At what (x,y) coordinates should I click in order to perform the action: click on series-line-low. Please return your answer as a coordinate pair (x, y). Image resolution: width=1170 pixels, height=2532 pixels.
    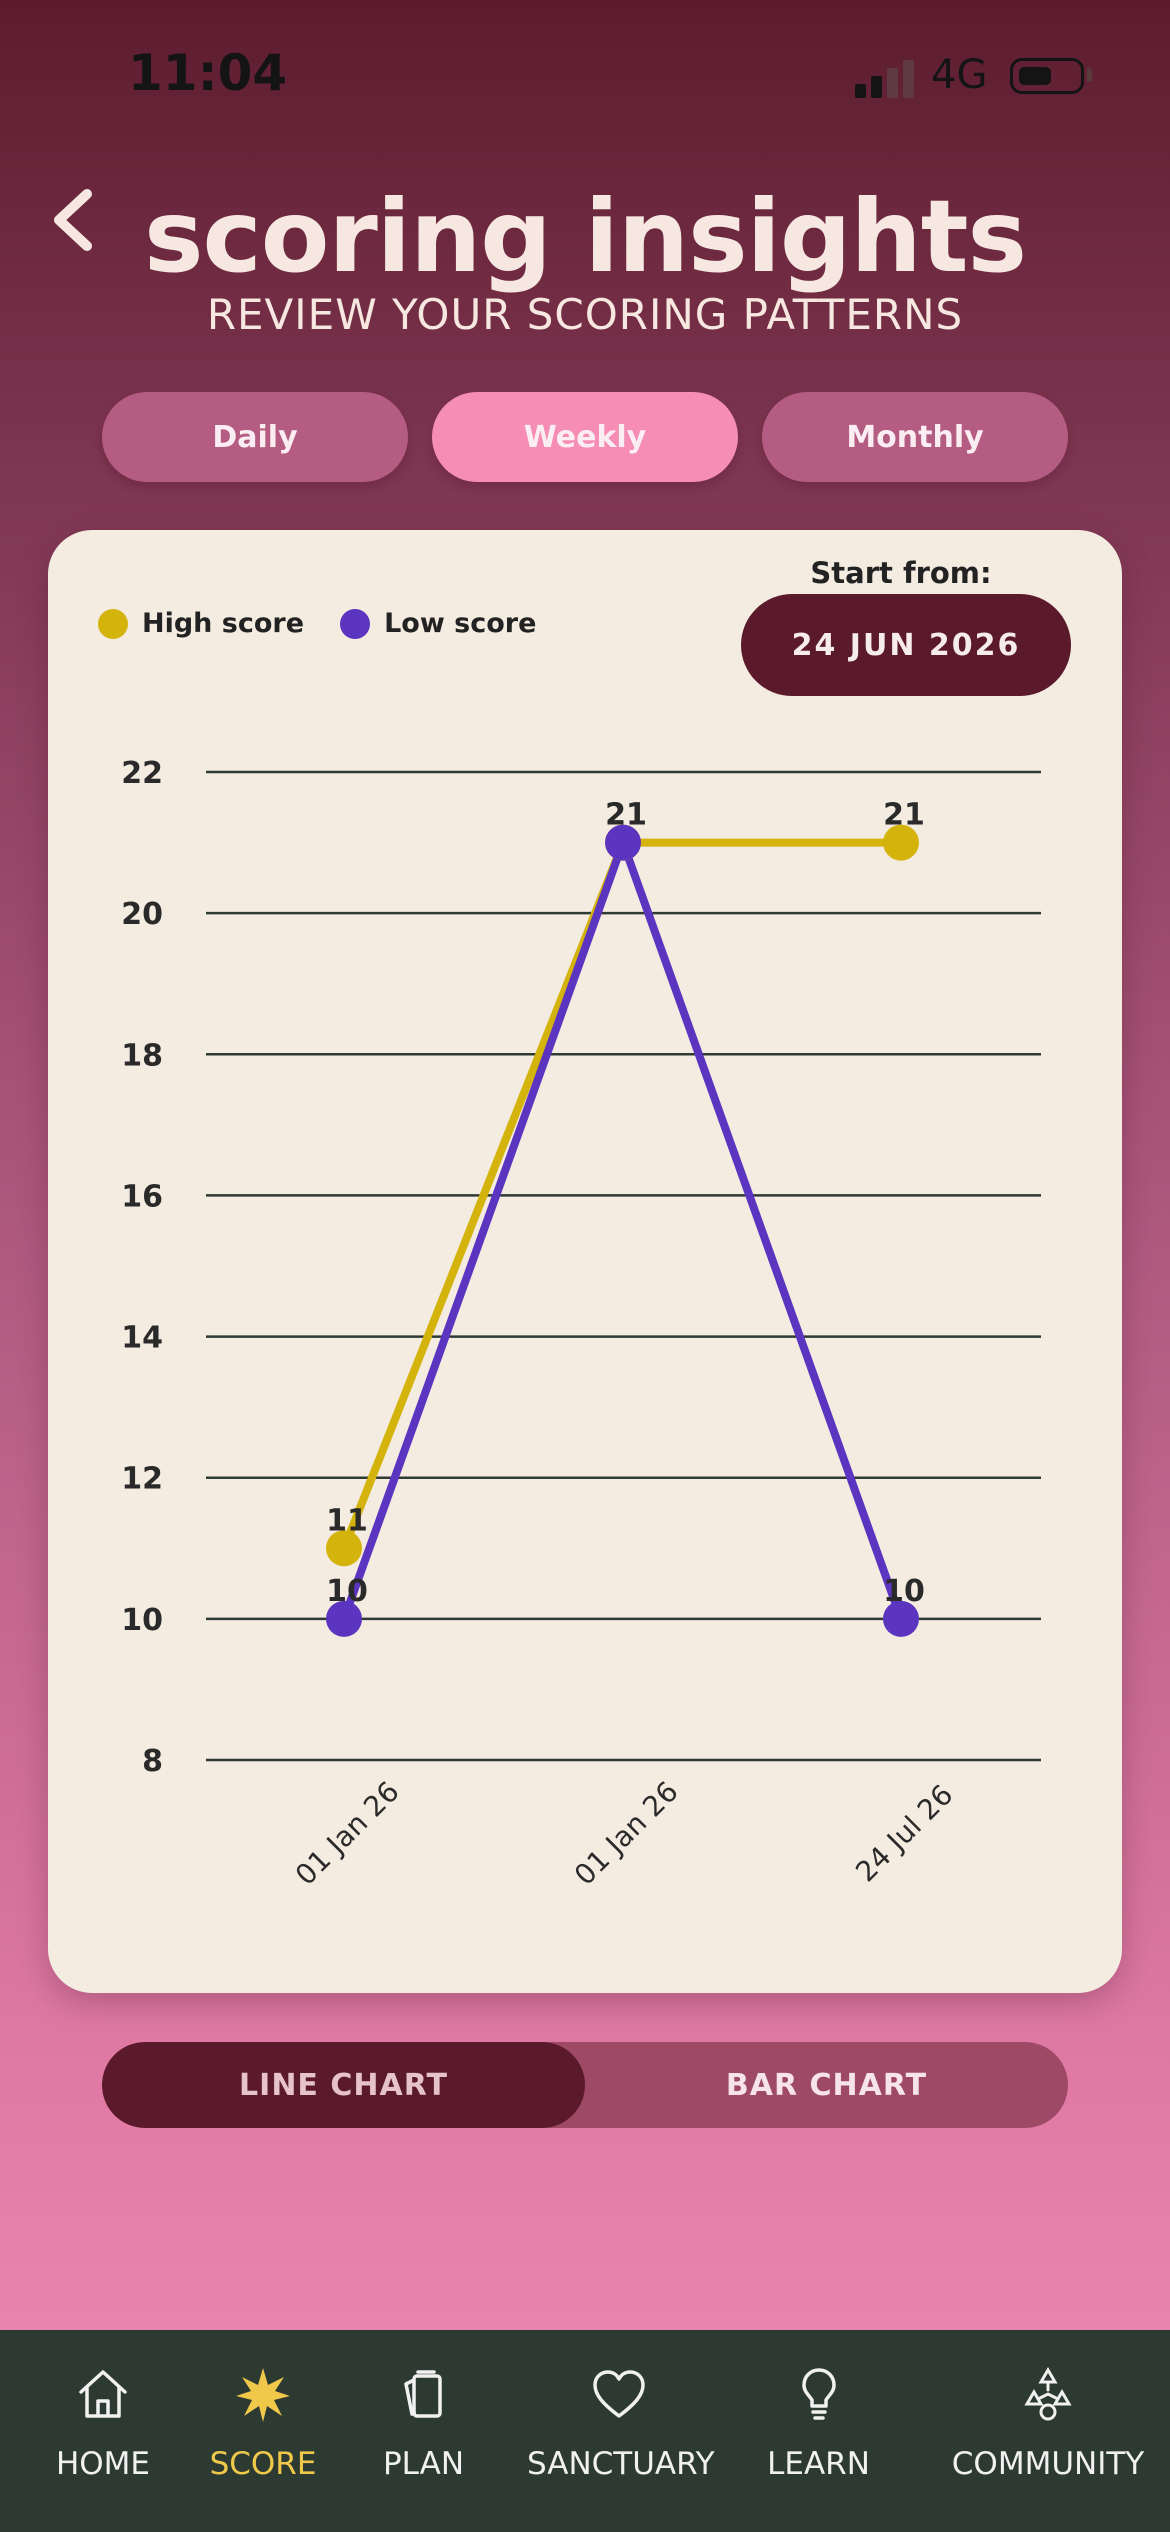
    Looking at the image, I should click on (622, 1230).